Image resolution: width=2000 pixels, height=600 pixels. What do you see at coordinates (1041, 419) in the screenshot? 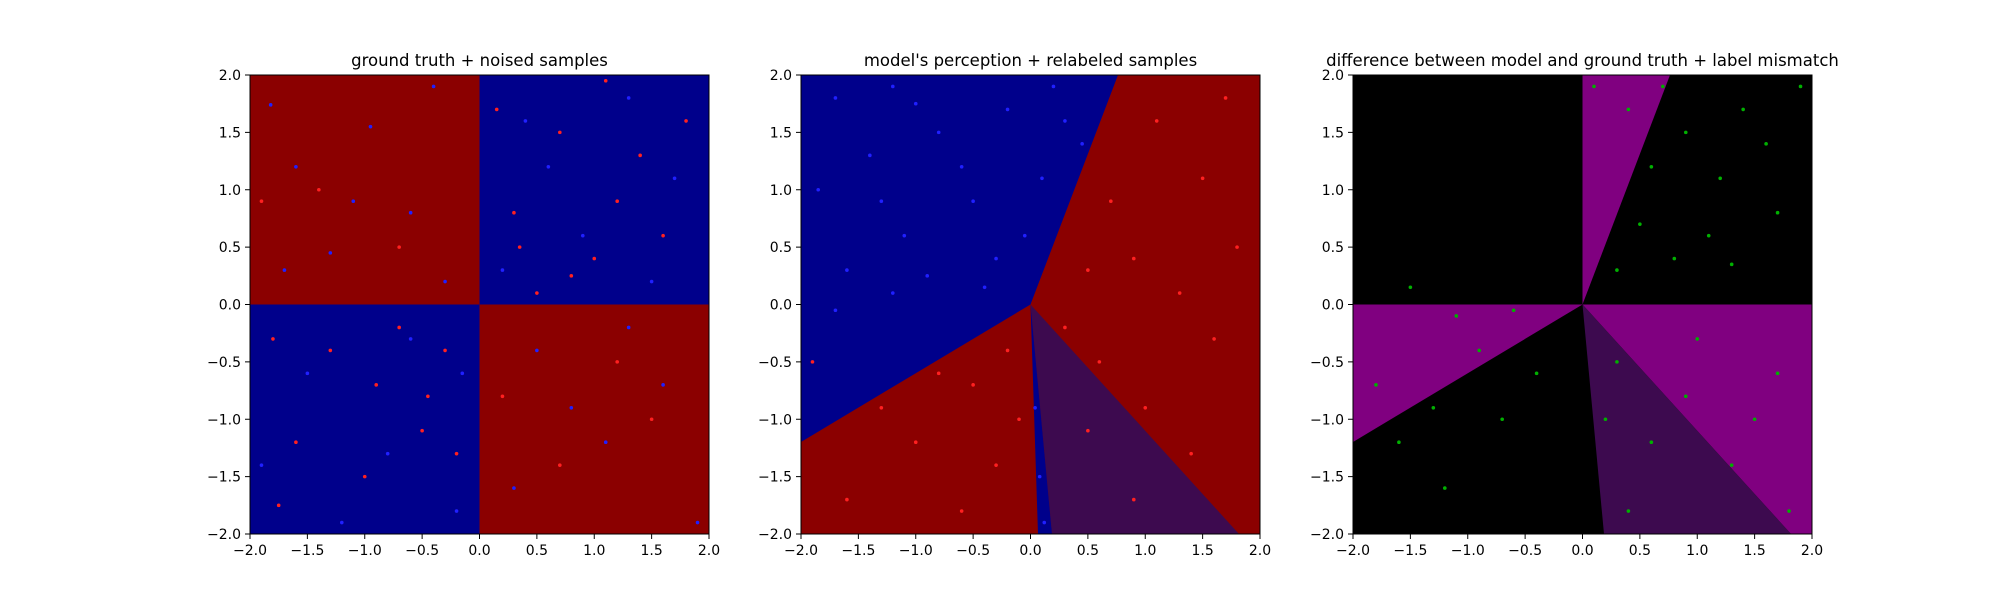
I see `region-blue-sliver` at bounding box center [1041, 419].